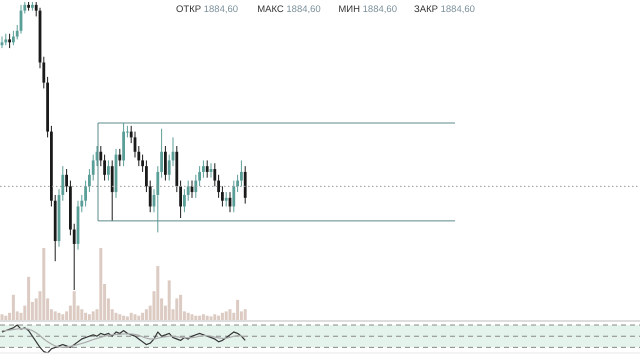 The image size is (640, 360). I want to click on text: МИН 1884,60, so click(367, 9).